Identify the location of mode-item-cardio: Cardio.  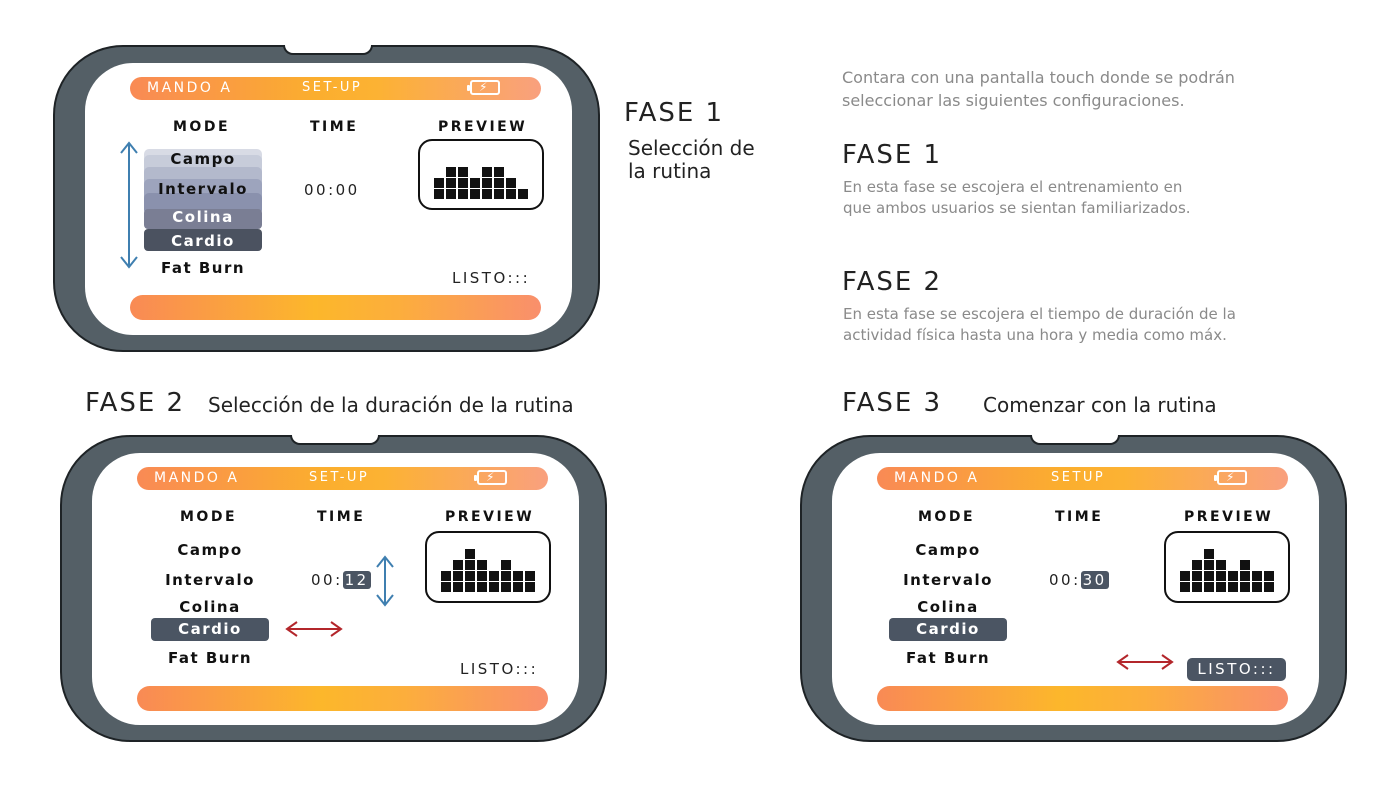
(203, 241).